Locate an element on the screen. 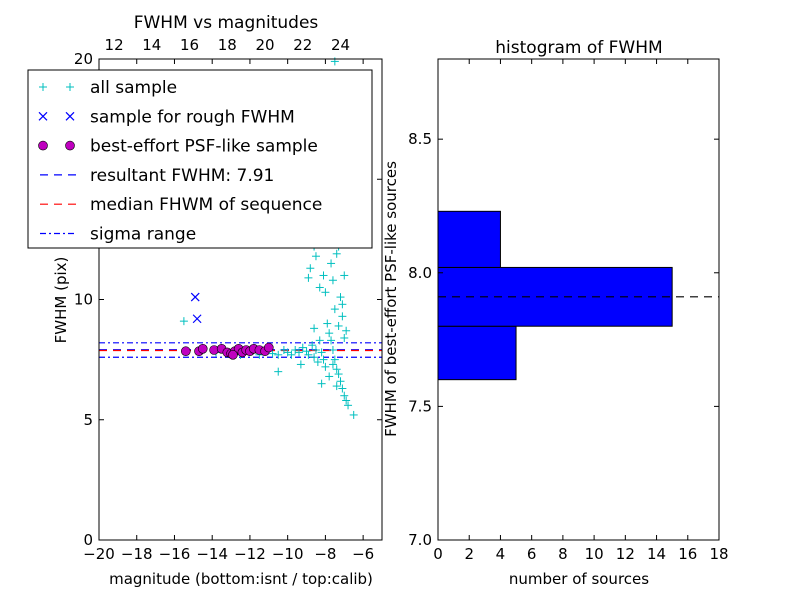 This screenshot has width=800, height=600. x-tick-label: −14 is located at coordinates (212, 554).